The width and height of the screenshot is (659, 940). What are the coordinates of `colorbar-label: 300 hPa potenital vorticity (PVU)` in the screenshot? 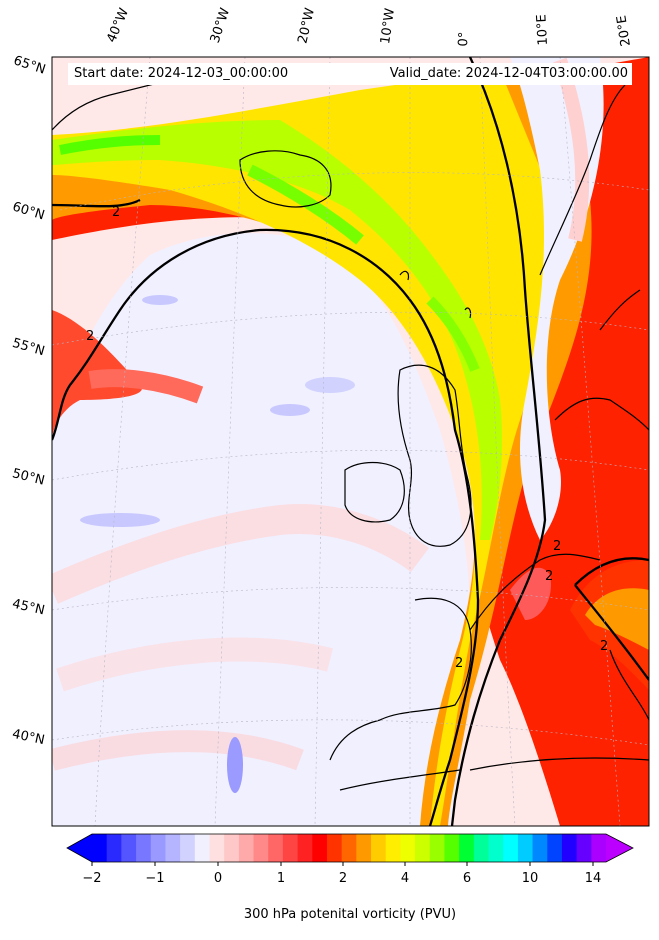 It's located at (350, 914).